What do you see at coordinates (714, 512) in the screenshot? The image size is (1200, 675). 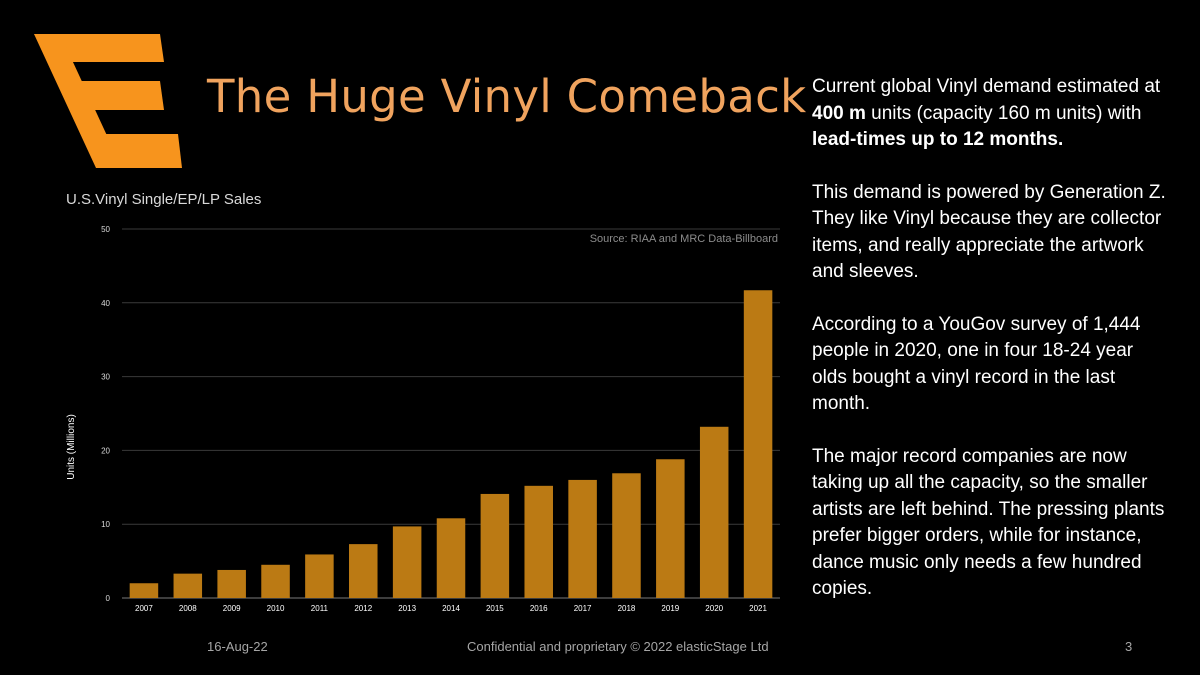 I see `bar-2020` at bounding box center [714, 512].